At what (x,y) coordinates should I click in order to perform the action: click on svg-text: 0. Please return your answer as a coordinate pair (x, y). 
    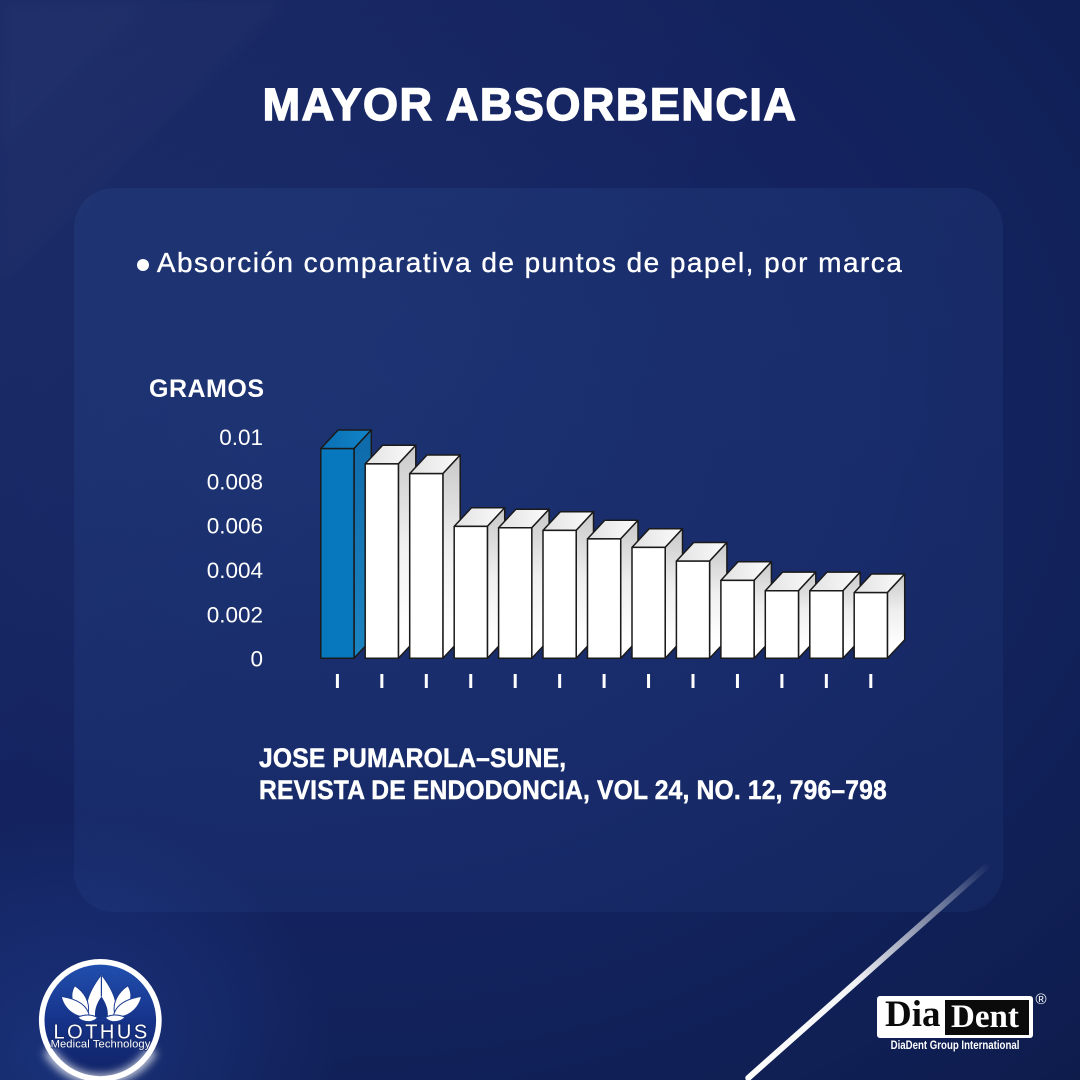
    Looking at the image, I should click on (256, 659).